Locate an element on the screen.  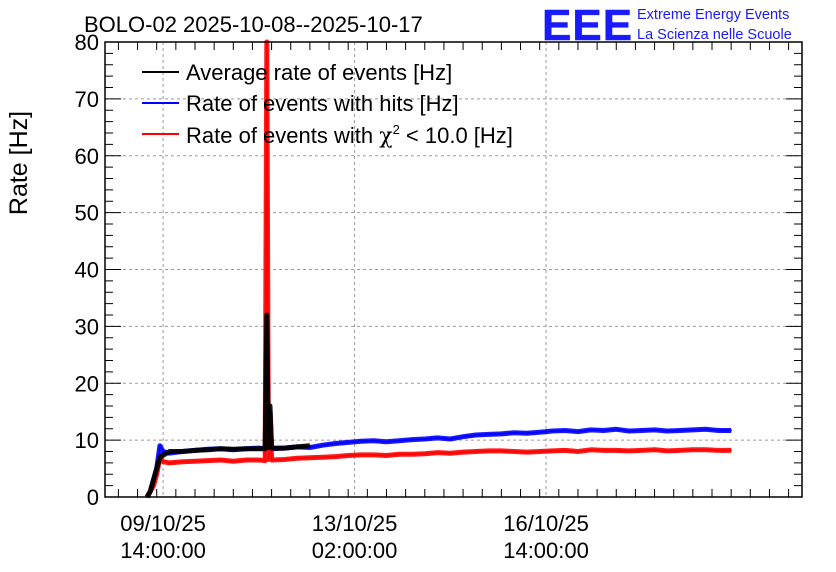
legend-chi2-post: < 10.0 [Hz] is located at coordinates (456, 135).